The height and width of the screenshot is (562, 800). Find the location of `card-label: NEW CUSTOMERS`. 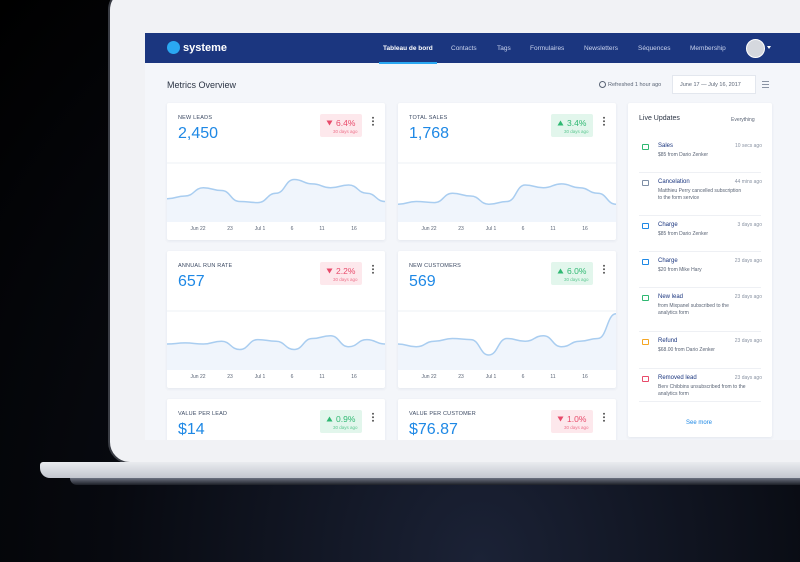

card-label: NEW CUSTOMERS is located at coordinates (435, 266).